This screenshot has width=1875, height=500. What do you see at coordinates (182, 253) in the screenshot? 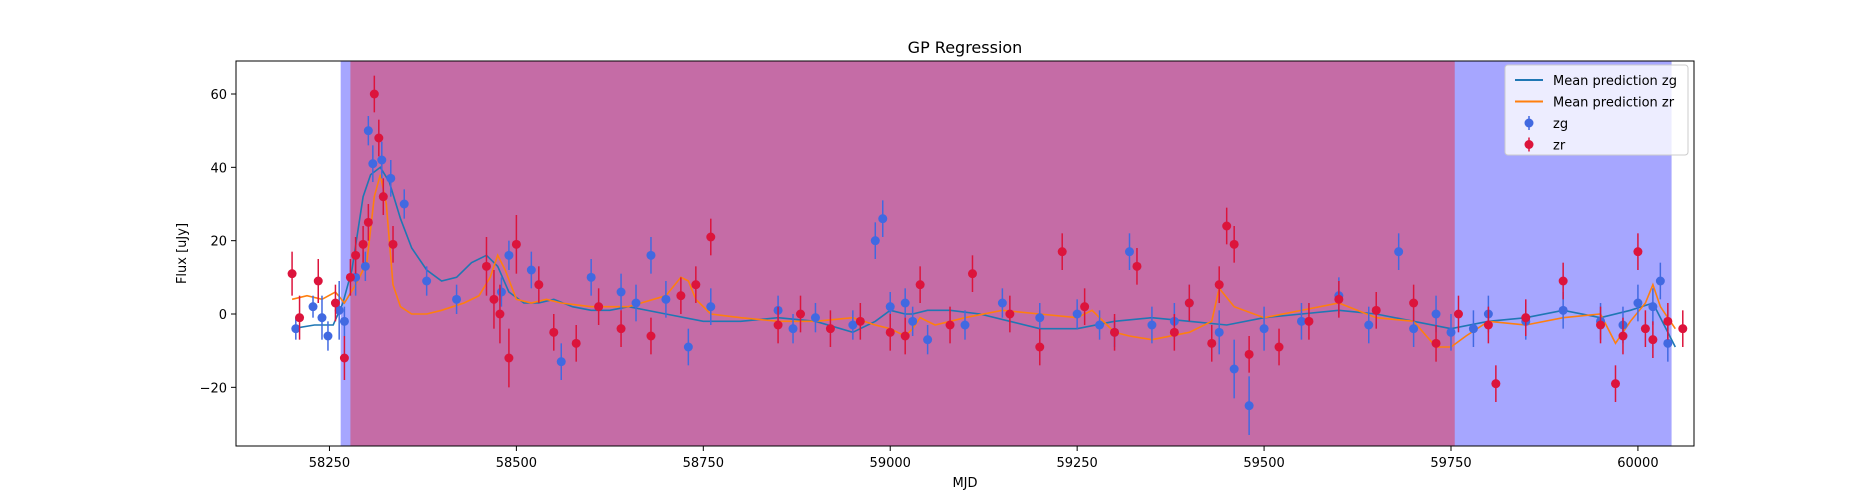
I see `y-axis-label: Flux [uJy]` at bounding box center [182, 253].